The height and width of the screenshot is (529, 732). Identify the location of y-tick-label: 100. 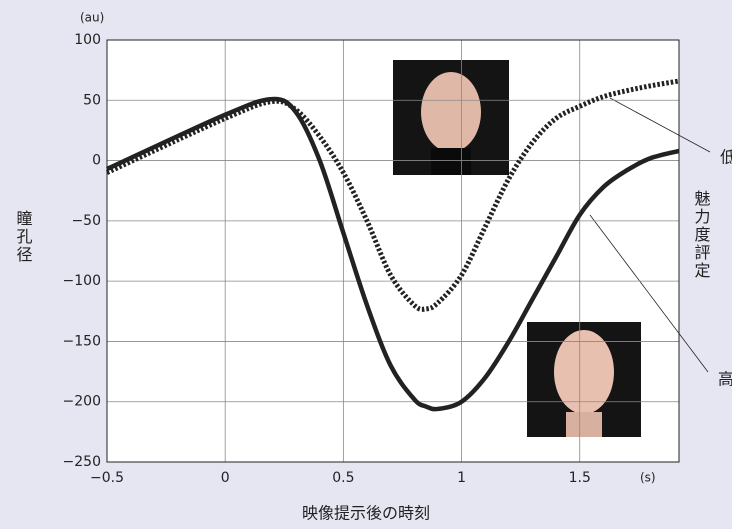
(87, 40).